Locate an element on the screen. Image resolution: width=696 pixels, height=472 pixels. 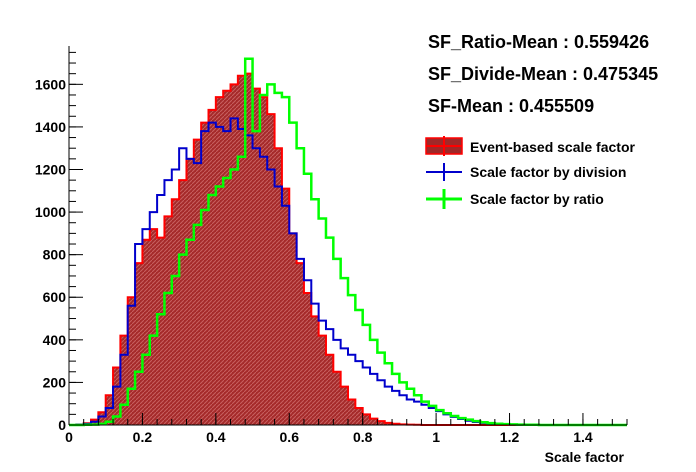
x-tick-label: 0.2 is located at coordinates (143, 437).